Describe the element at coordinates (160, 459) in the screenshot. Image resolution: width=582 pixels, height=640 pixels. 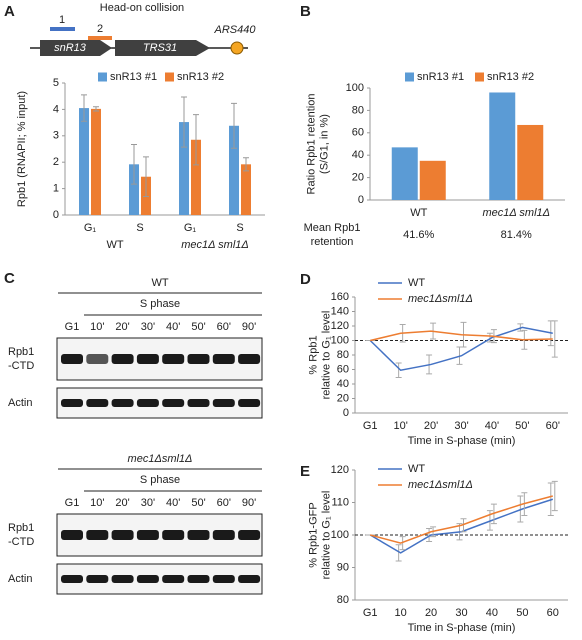
I see `strain-label: mec1Δsml1Δ` at that location.